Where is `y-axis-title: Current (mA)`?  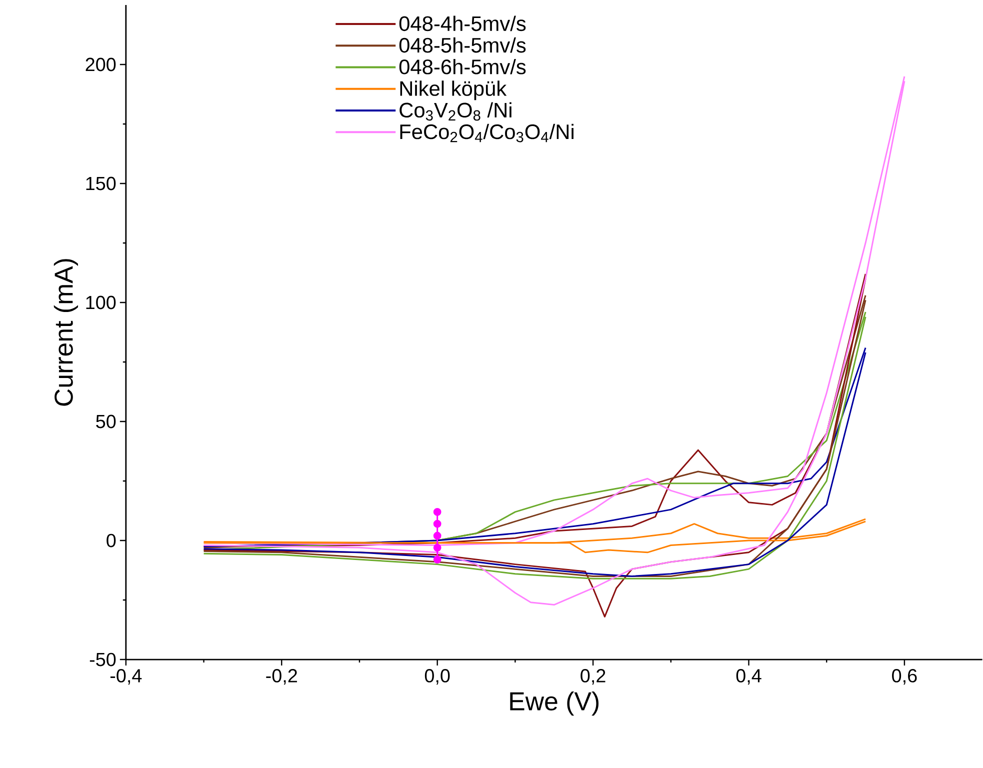 y-axis-title: Current (mA) is located at coordinates (66, 332).